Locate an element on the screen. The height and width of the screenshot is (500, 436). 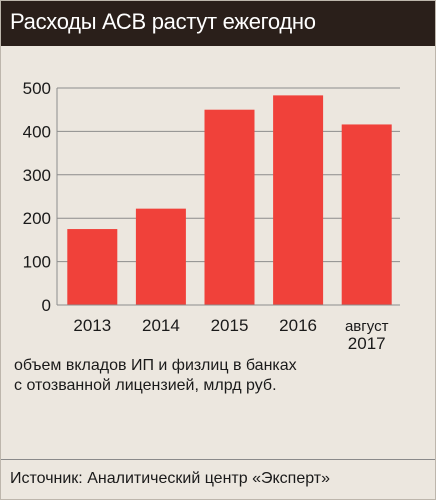
y-tick-label: 400 is located at coordinates (37, 131).